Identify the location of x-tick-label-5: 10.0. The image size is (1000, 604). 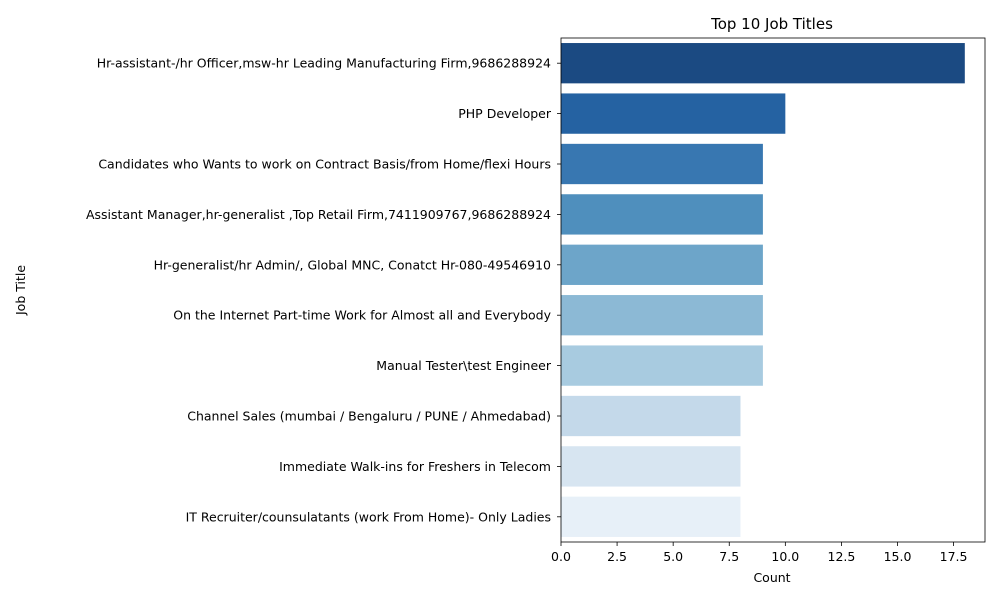
(785, 556).